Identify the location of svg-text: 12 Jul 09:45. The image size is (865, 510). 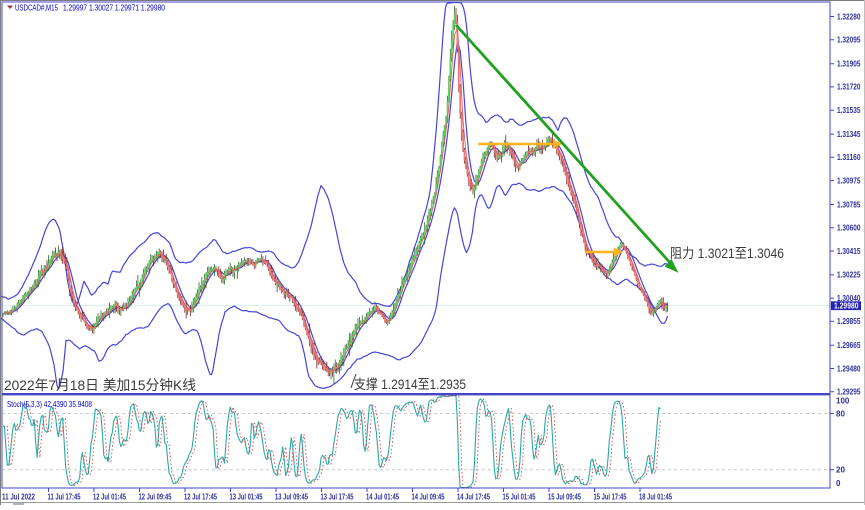
(155, 497).